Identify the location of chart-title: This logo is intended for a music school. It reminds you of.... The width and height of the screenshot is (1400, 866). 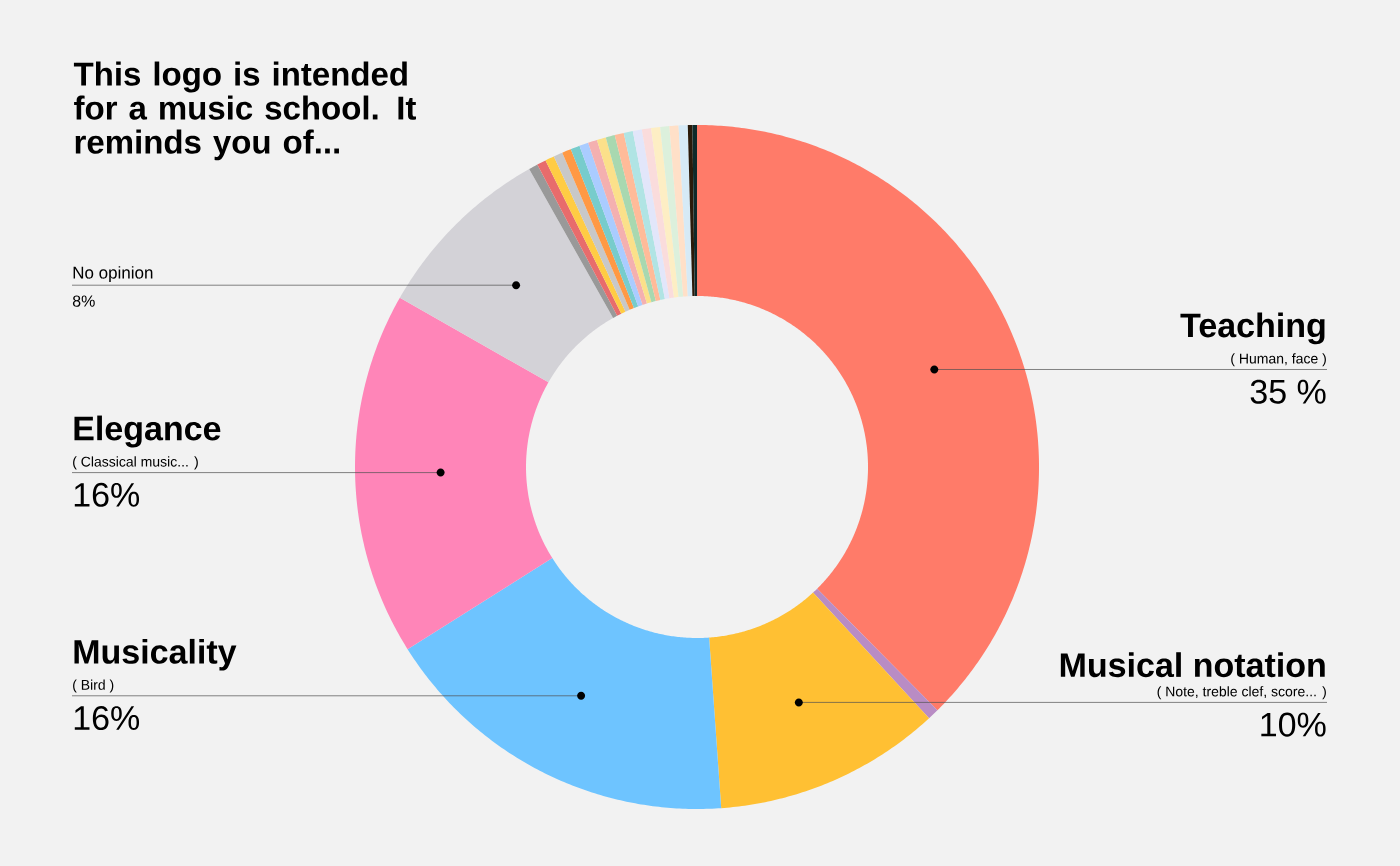
(244, 111).